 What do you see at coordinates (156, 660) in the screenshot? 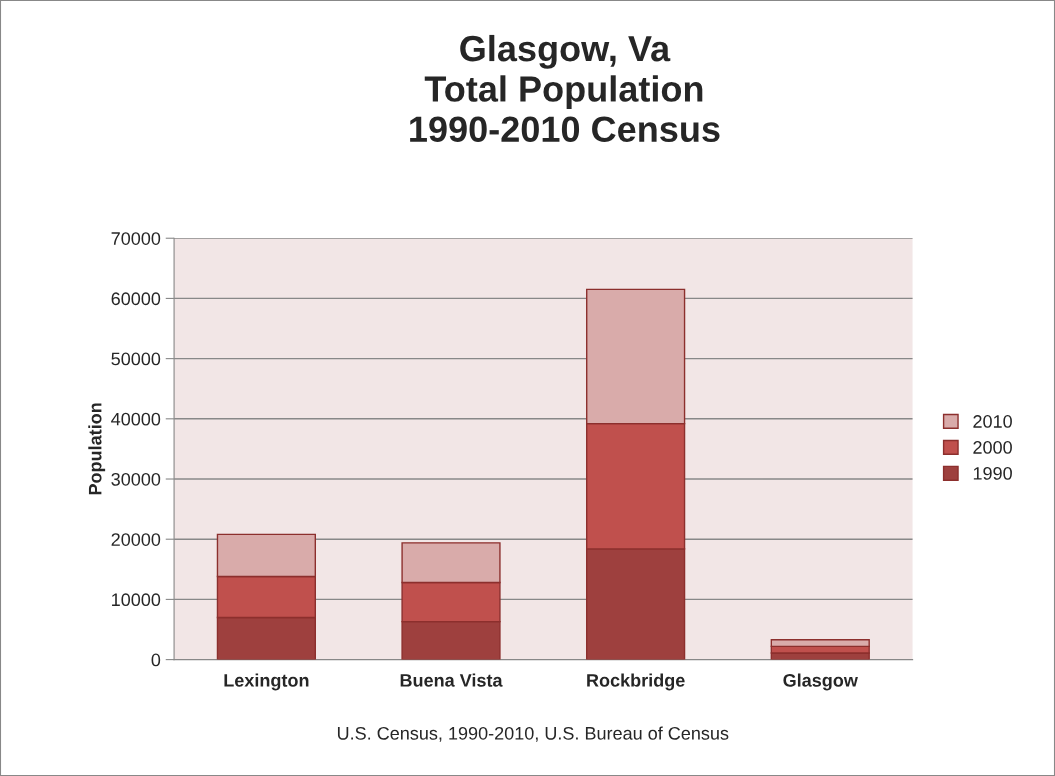
I see `y-tick-label: 0` at bounding box center [156, 660].